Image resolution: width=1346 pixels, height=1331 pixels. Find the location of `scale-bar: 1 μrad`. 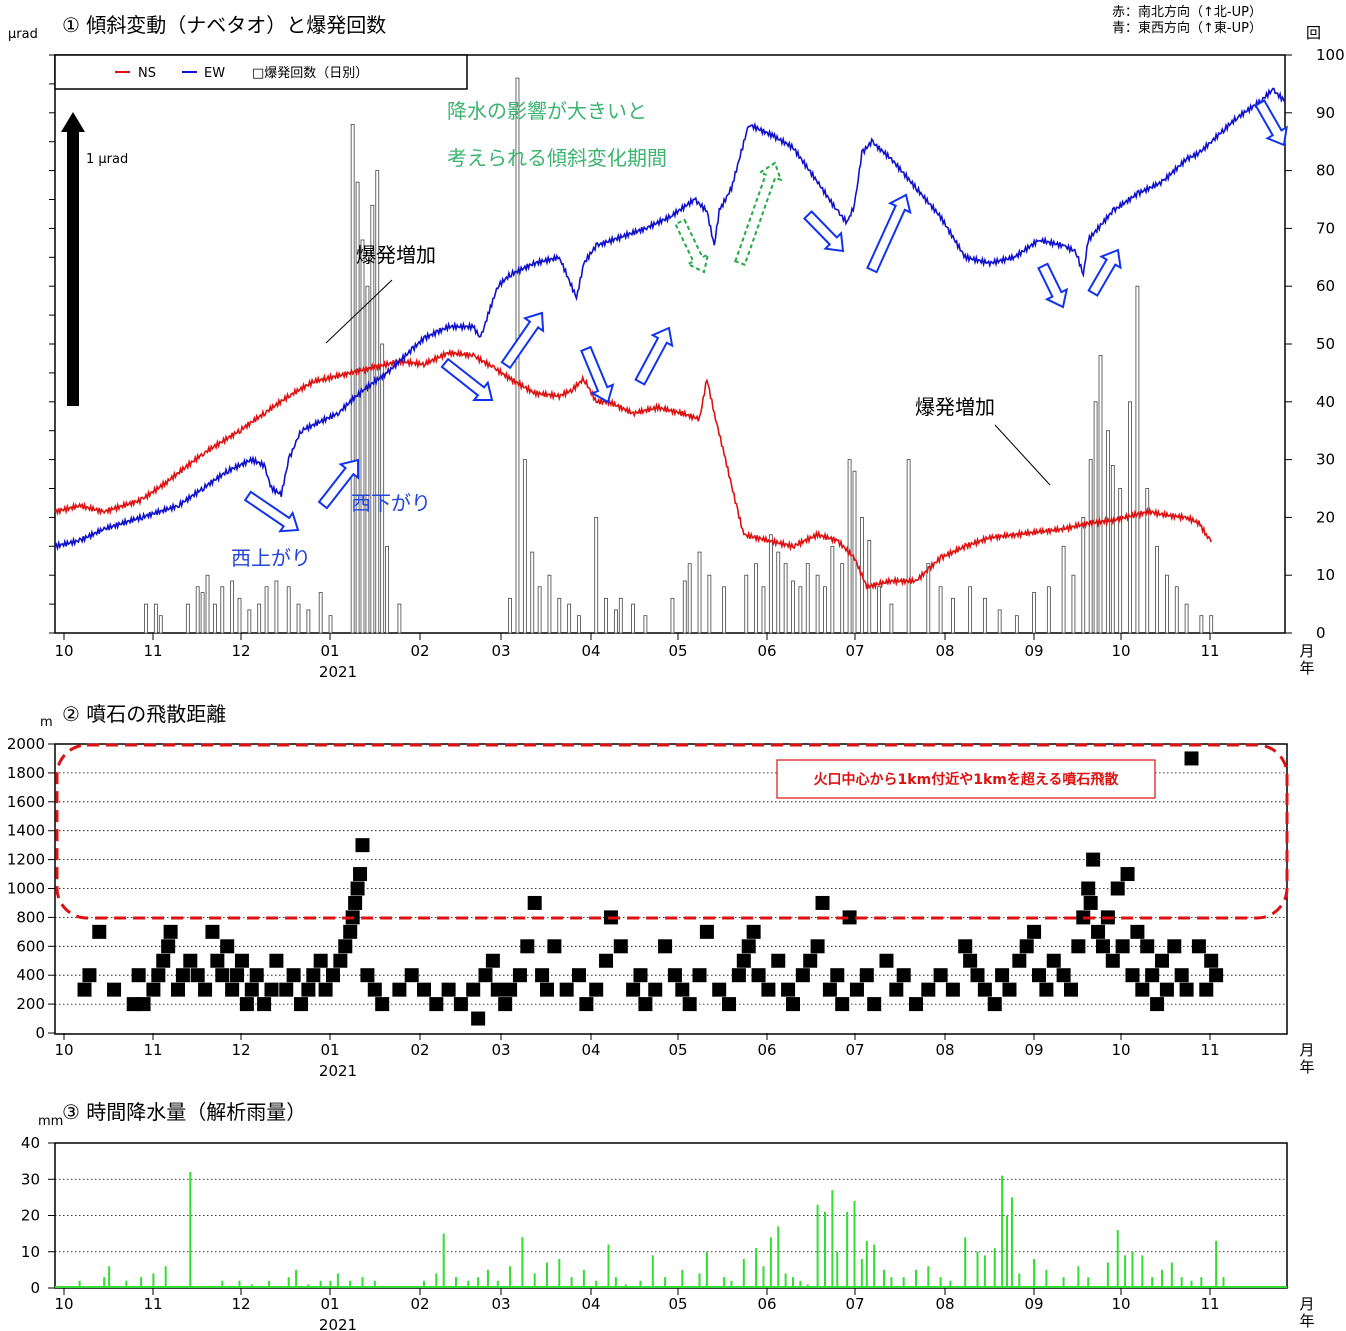

scale-bar: 1 μrad is located at coordinates (94, 259).